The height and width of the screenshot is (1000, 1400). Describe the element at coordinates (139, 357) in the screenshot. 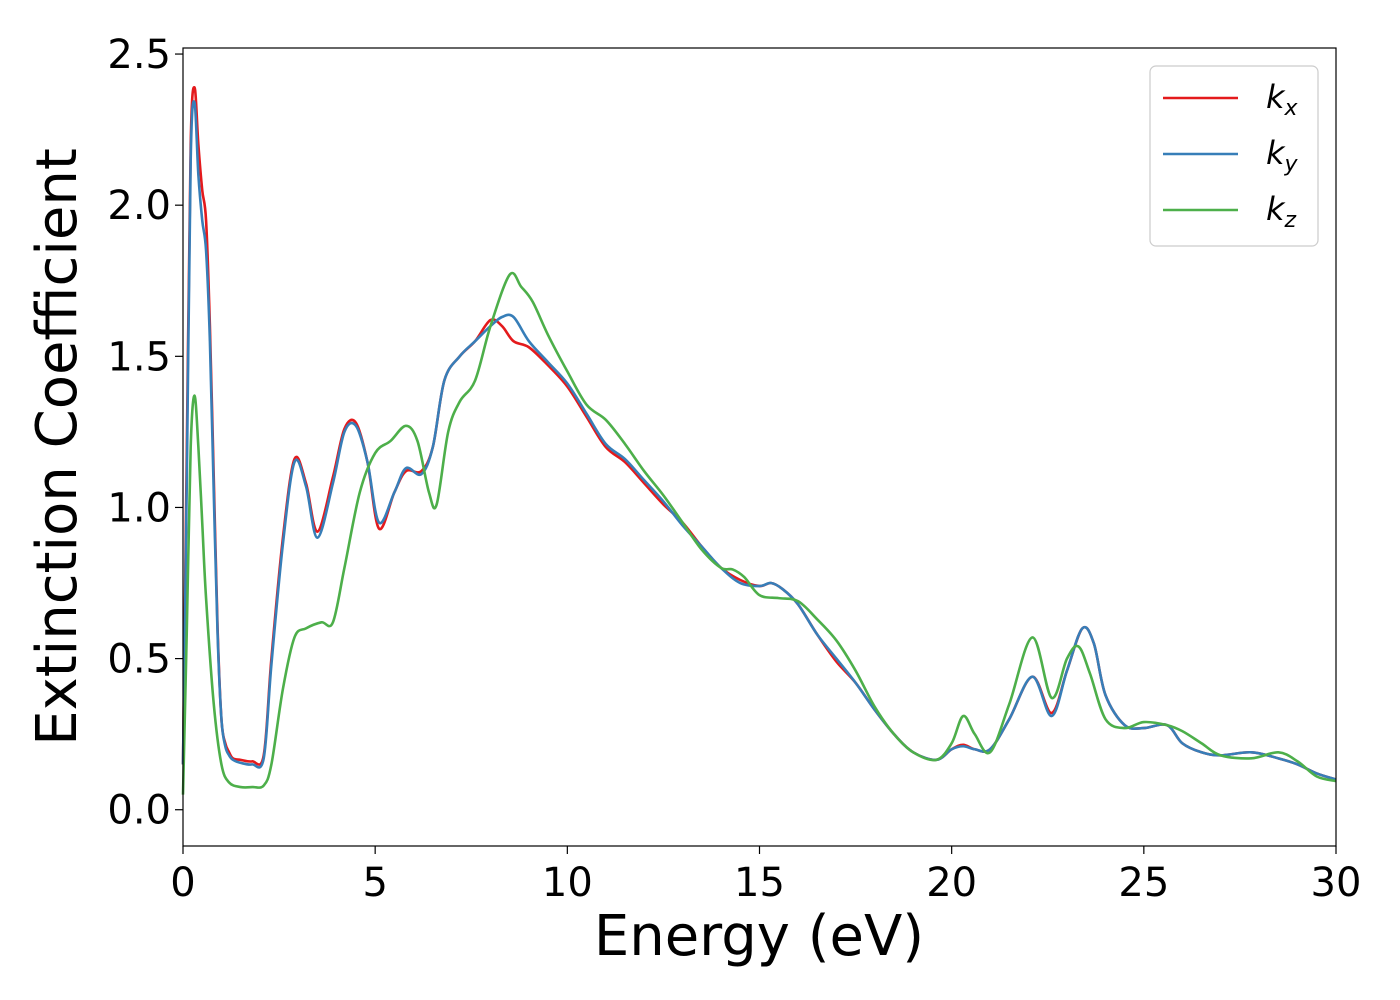

I see `y-tick-label: 1.5` at that location.